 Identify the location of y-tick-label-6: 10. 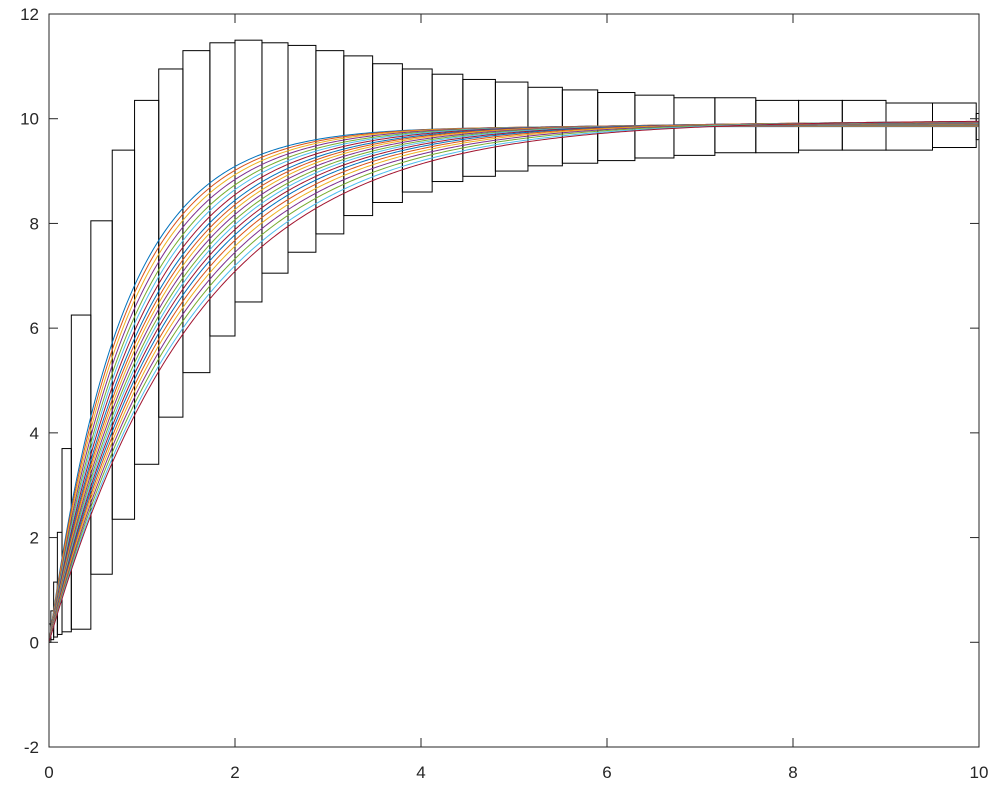
(29, 119).